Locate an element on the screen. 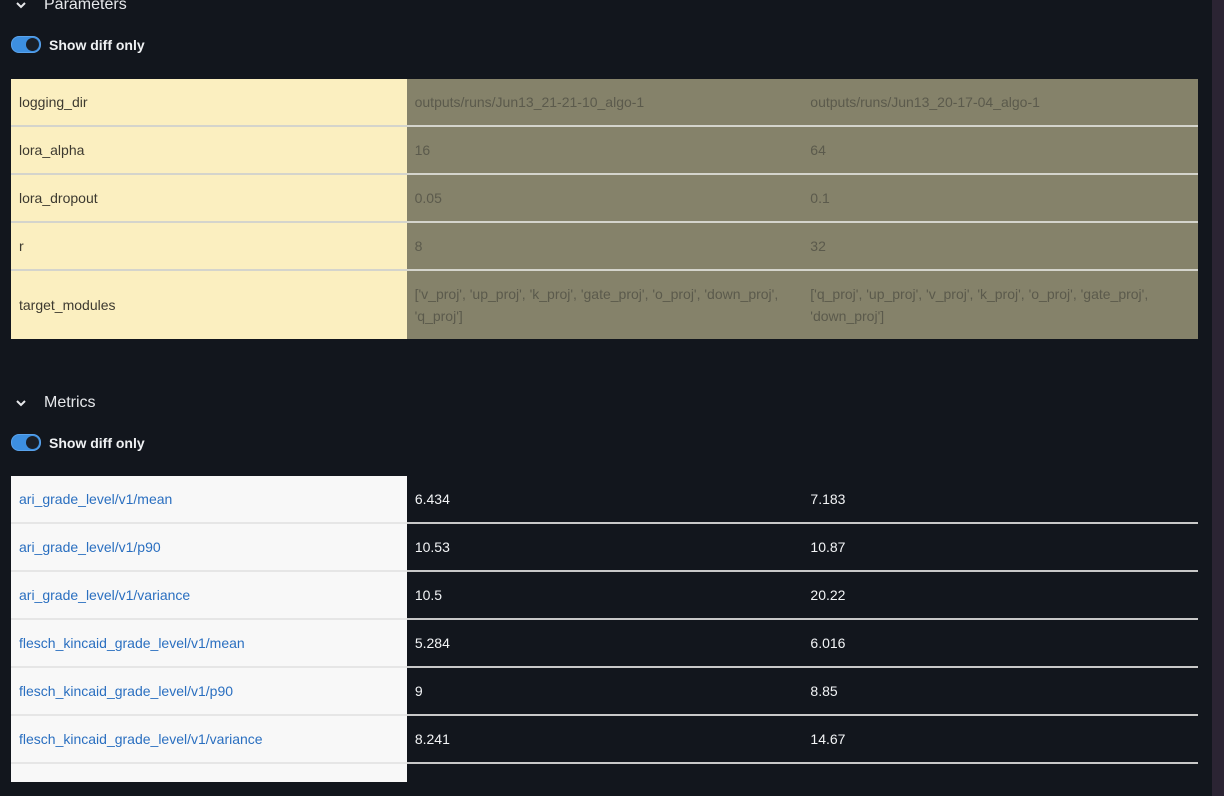  table-row is located at coordinates (604, 772).